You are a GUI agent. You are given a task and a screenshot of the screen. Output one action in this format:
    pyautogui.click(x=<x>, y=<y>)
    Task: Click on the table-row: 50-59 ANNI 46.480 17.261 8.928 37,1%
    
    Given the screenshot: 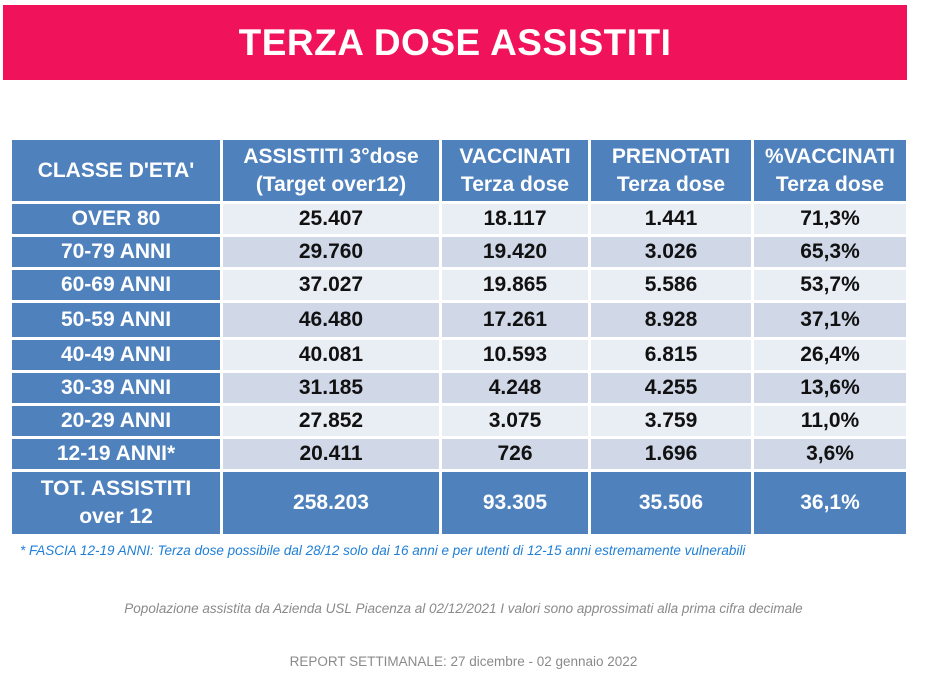 What is the action you would take?
    pyautogui.click(x=459, y=320)
    